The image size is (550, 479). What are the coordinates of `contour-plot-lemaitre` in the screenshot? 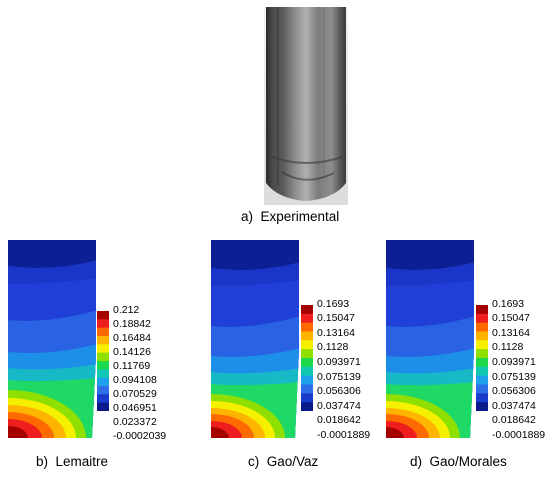 It's located at (53, 339).